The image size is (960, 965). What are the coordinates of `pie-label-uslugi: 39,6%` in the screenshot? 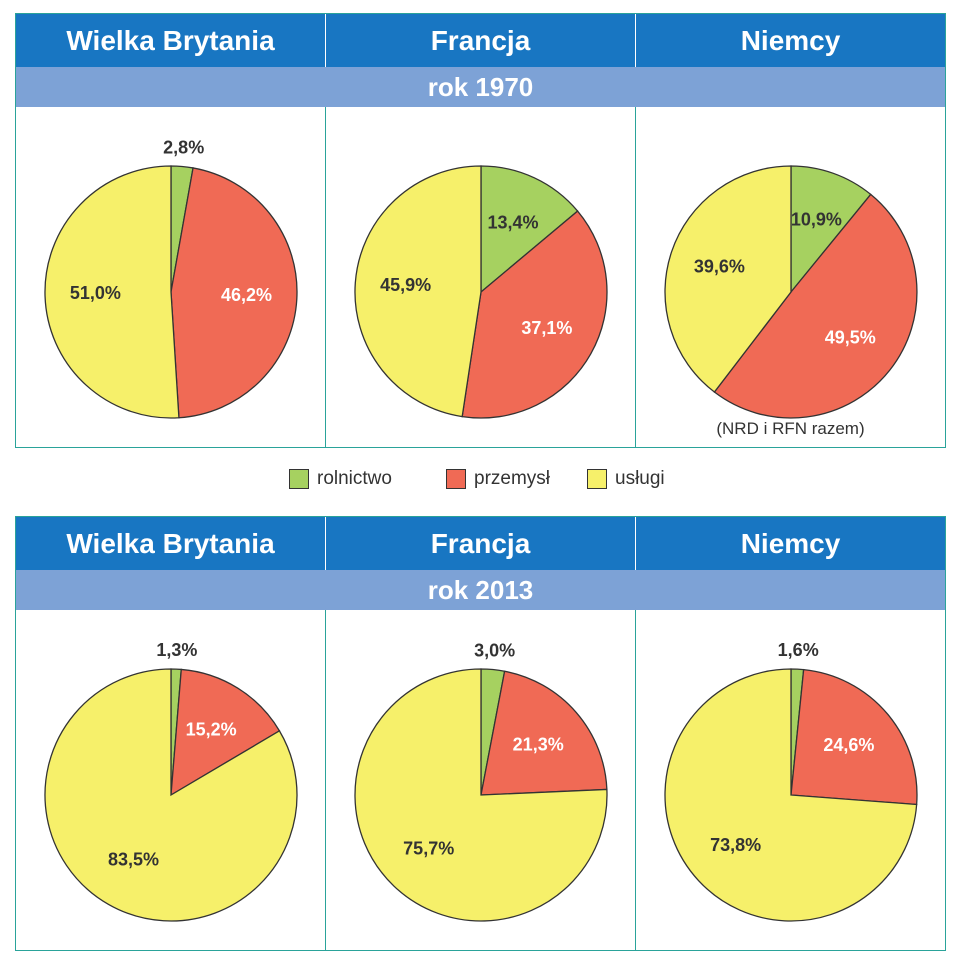 It's located at (719, 266).